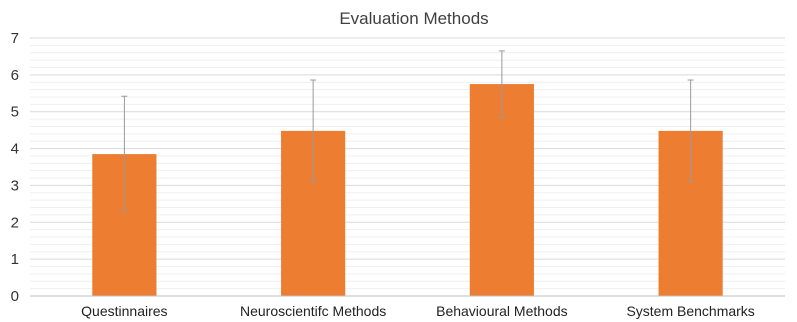 This screenshot has width=797, height=322. I want to click on y-tick-label: 0, so click(15, 296).